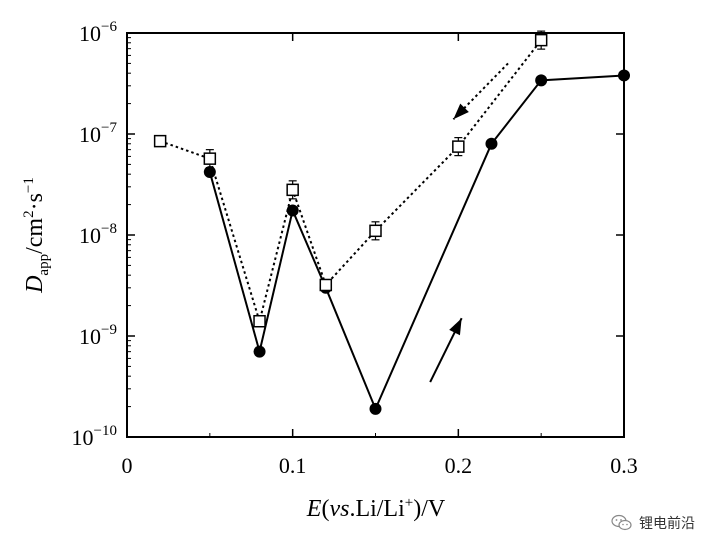 The width and height of the screenshot is (709, 541). What do you see at coordinates (624, 465) in the screenshot?
I see `x-tick-label: 0.3` at bounding box center [624, 465].